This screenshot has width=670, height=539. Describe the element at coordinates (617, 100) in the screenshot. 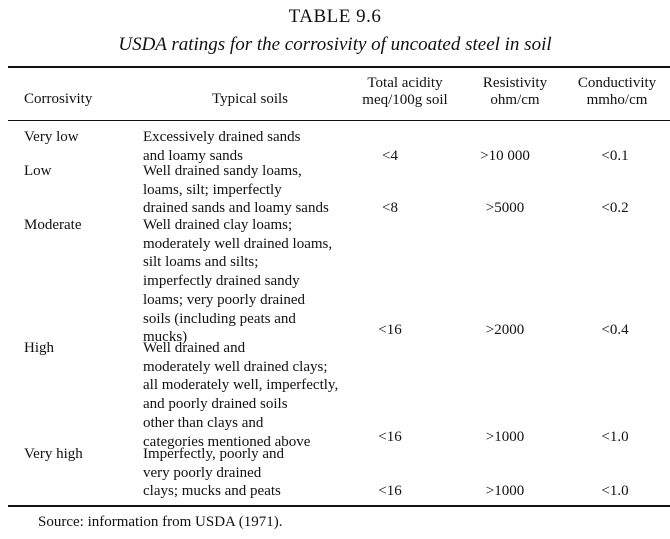

I see `header-conductivity-unit: mmho/cm` at that location.